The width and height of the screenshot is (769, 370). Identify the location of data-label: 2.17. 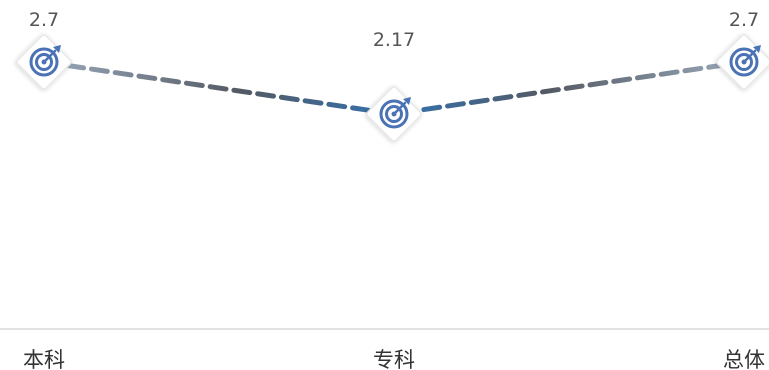
(394, 40).